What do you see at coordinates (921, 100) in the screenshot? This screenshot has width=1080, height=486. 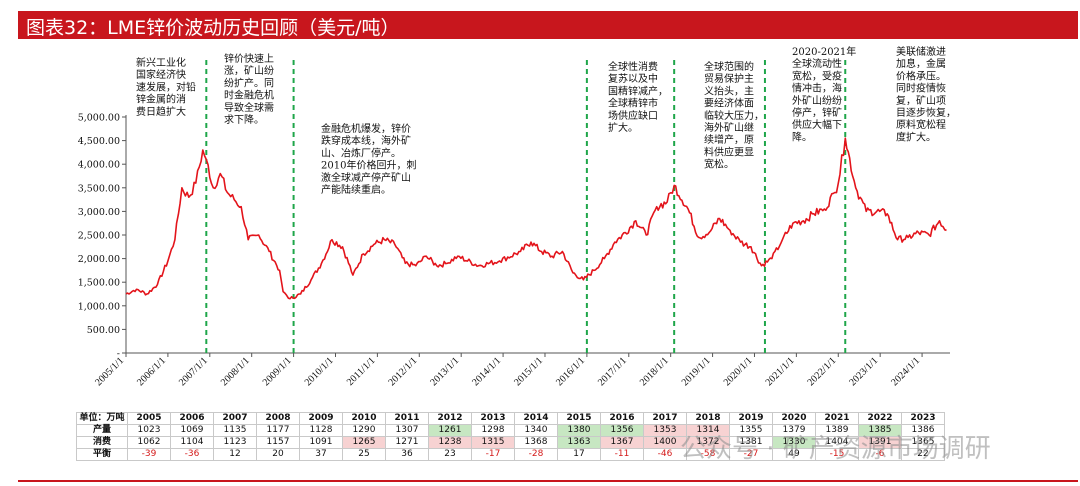 I see `annotation-line: 复，矿山项` at bounding box center [921, 100].